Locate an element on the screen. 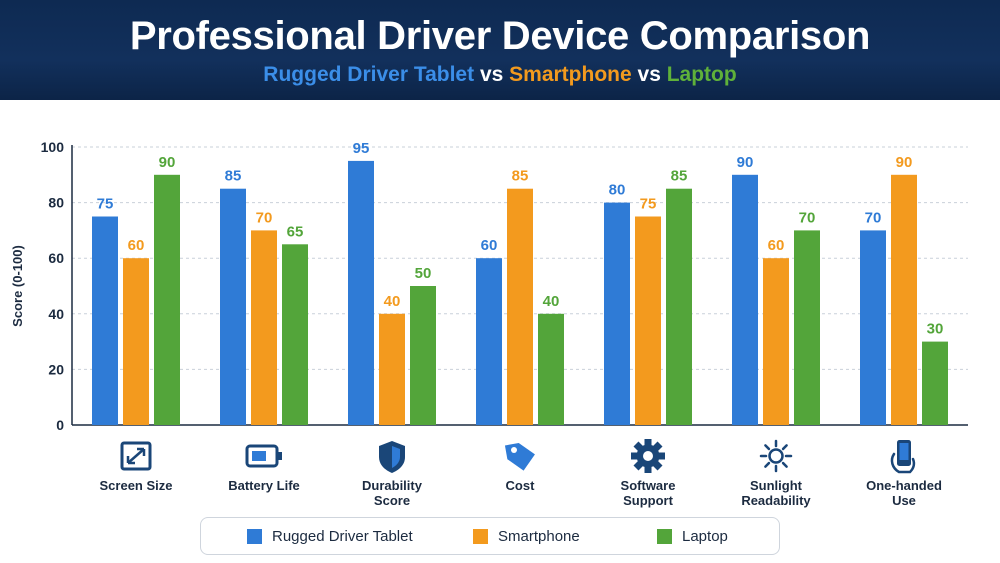 The width and height of the screenshot is (1000, 563). y-tick-label: 100 is located at coordinates (53, 147).